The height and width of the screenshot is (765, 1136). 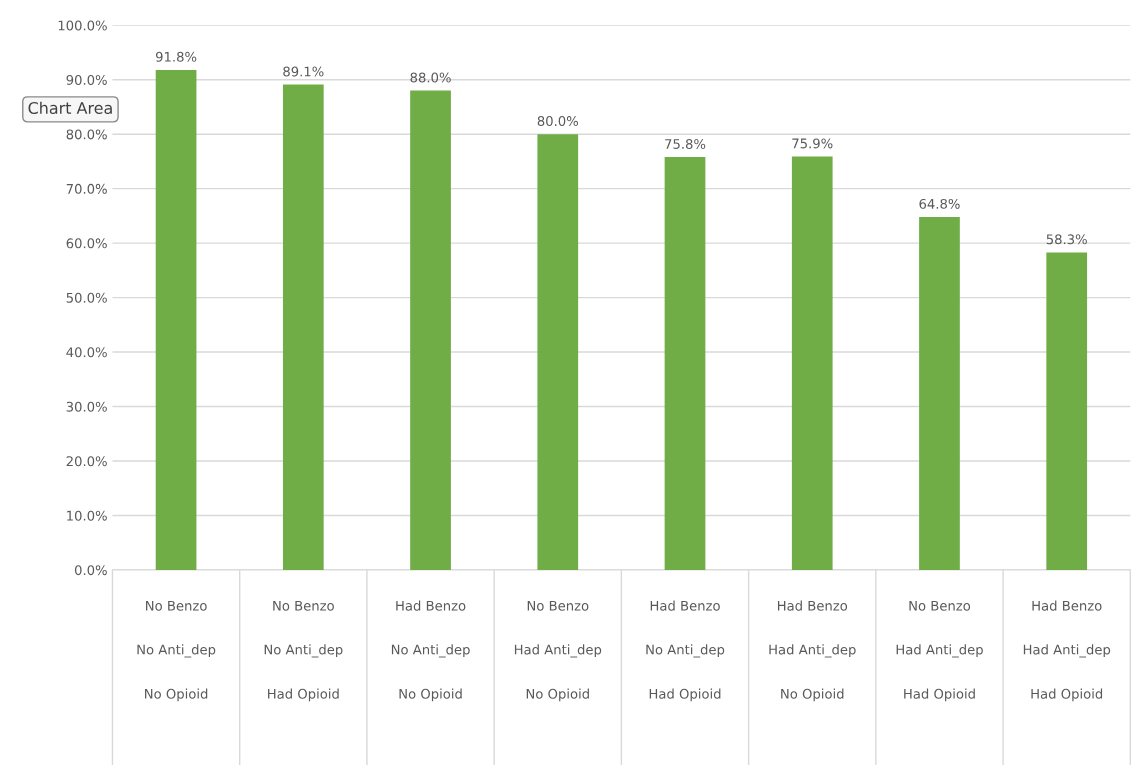 What do you see at coordinates (87, 515) in the screenshot?
I see `y-tick-label: 10.0%` at bounding box center [87, 515].